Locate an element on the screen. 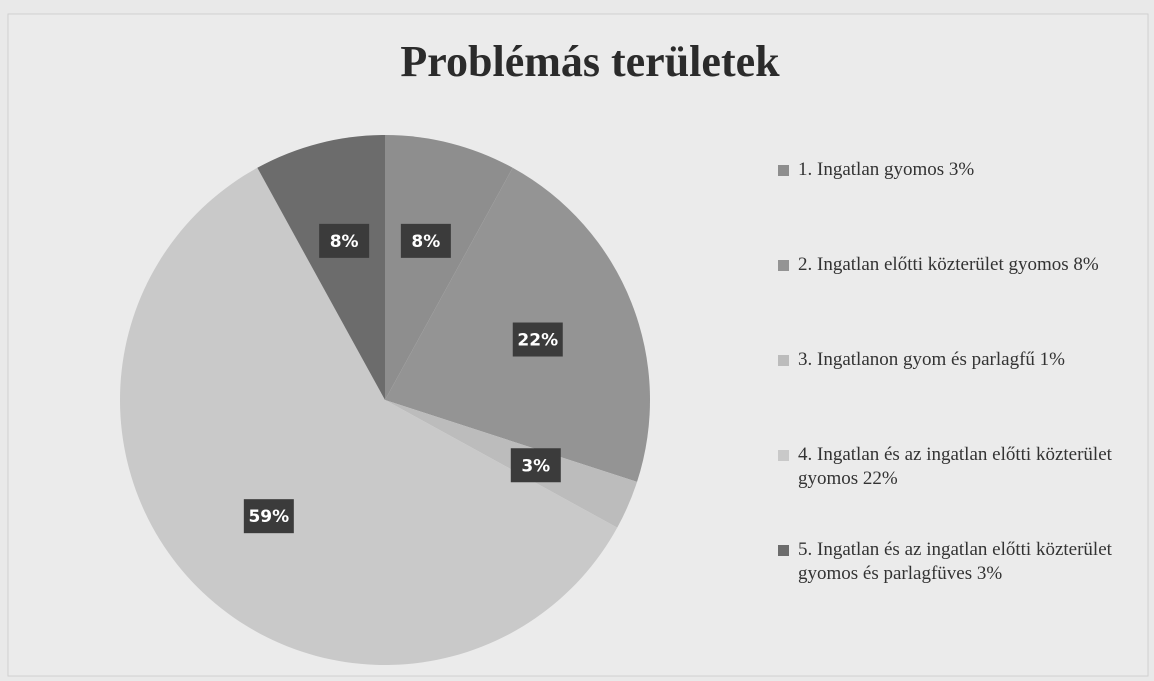 Image resolution: width=1154 pixels, height=681 pixels. legend-item: 1. Ingatlan gyomos 3% is located at coordinates (963, 205).